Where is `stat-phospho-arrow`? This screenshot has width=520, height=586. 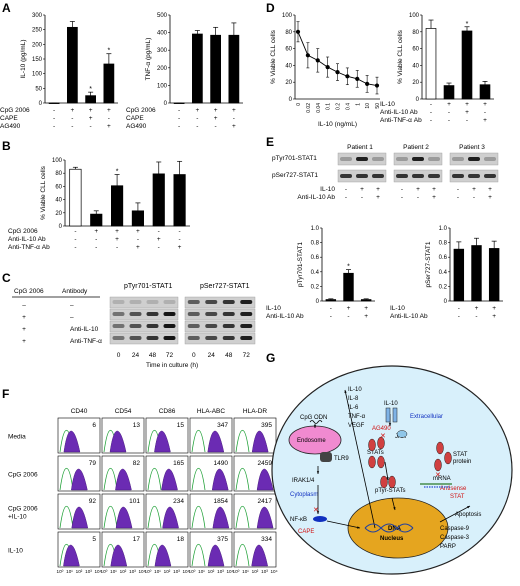
stat-phospho-arrow is located at coordinates (386, 471).